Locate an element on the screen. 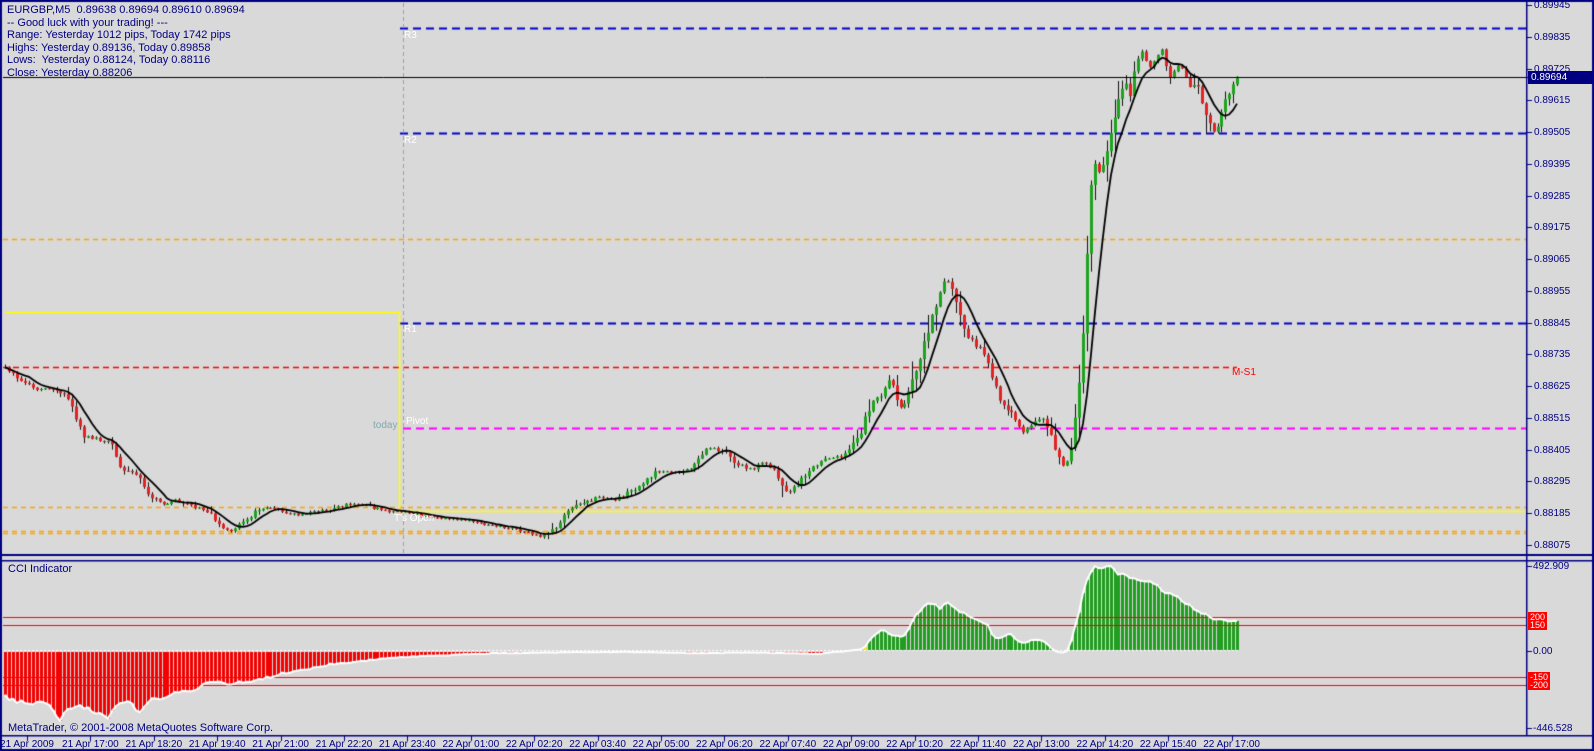 This screenshot has height=751, width=1594. price-axis-label: 0.89945 is located at coordinates (1552, 5).